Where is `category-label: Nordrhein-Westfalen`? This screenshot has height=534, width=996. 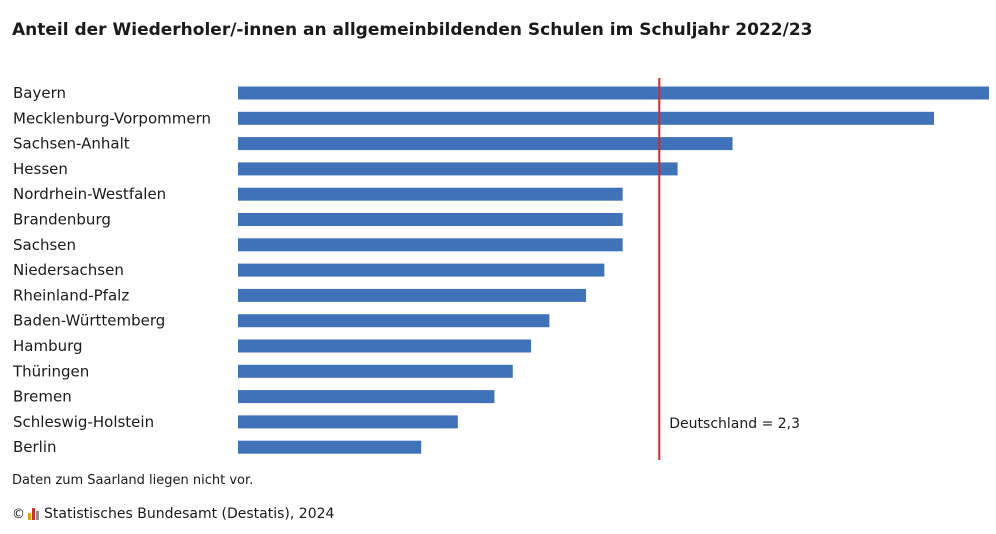
category-label: Nordrhein-Westfalen is located at coordinates (89, 194).